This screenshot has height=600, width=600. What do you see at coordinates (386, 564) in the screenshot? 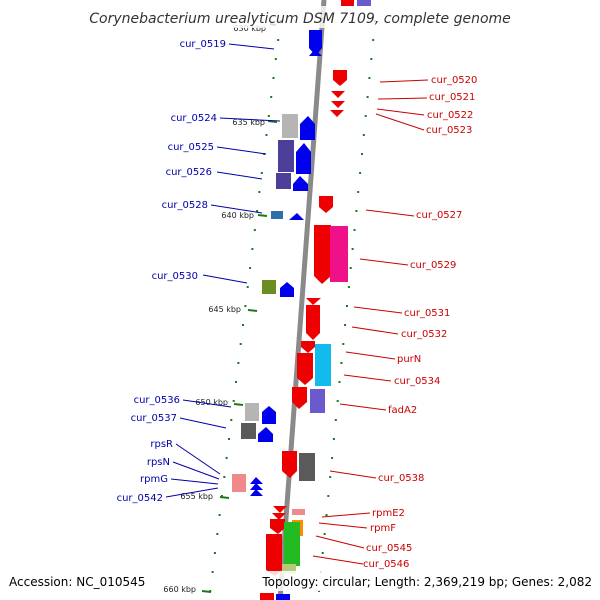
I see `gene-label-cur_0546: cur_0546` at bounding box center [386, 564].